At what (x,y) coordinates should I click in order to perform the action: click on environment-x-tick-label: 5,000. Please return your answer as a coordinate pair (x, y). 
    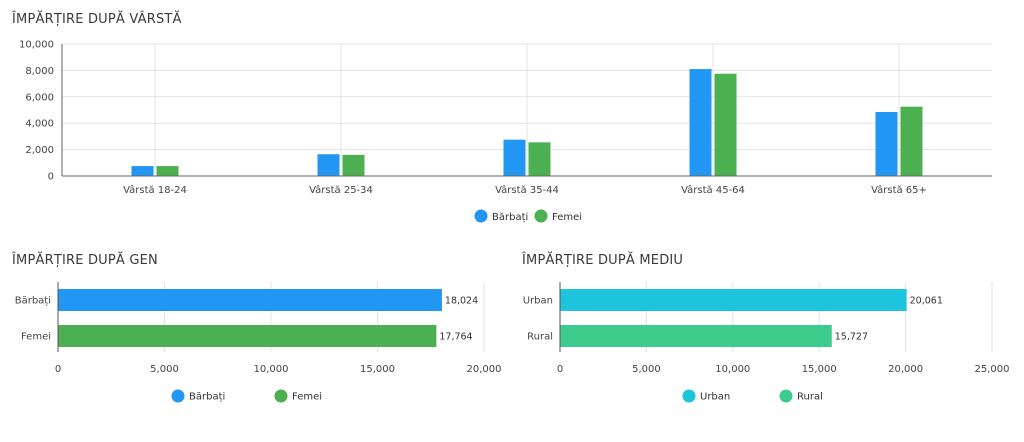
    Looking at the image, I should click on (646, 369).